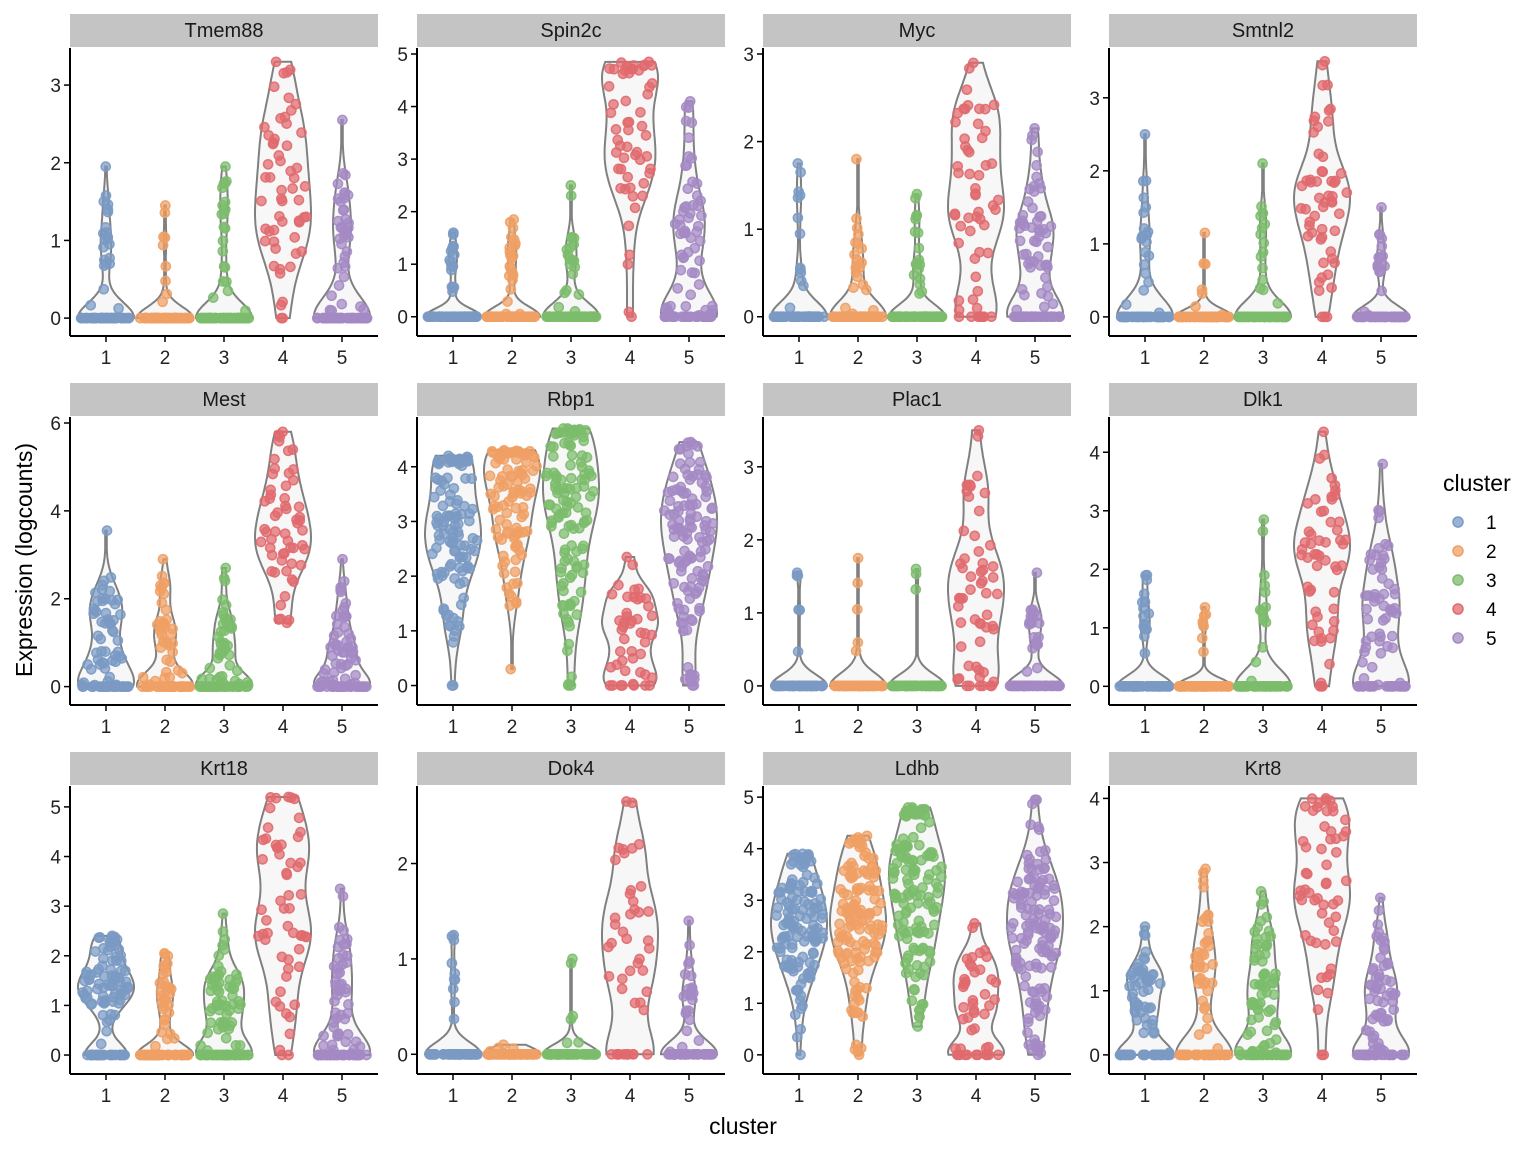  What do you see at coordinates (799, 358) in the screenshot?
I see `x-tick-label: 1` at bounding box center [799, 358].